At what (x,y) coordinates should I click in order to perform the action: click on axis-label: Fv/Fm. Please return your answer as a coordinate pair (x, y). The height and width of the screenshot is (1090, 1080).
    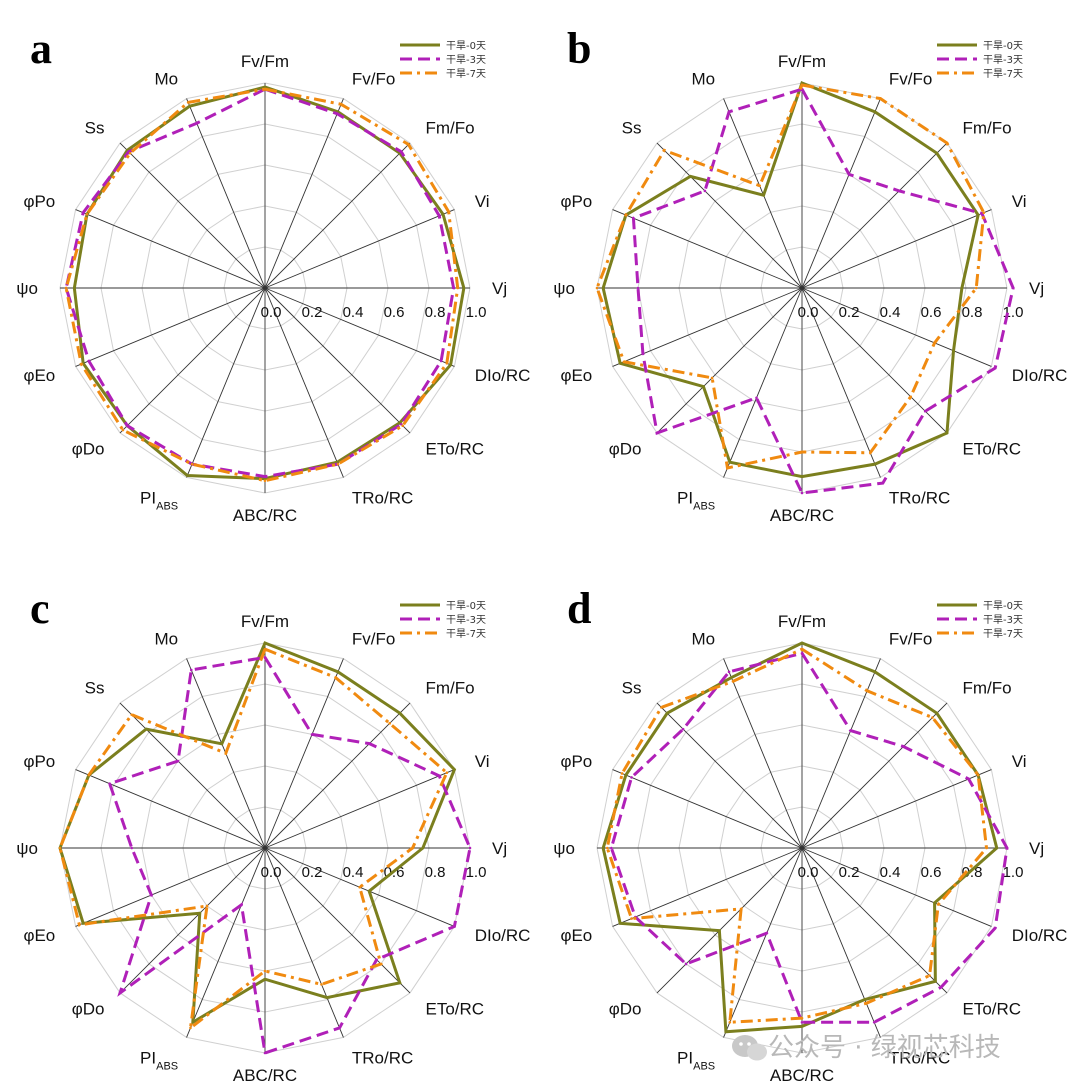
    Looking at the image, I should click on (802, 621).